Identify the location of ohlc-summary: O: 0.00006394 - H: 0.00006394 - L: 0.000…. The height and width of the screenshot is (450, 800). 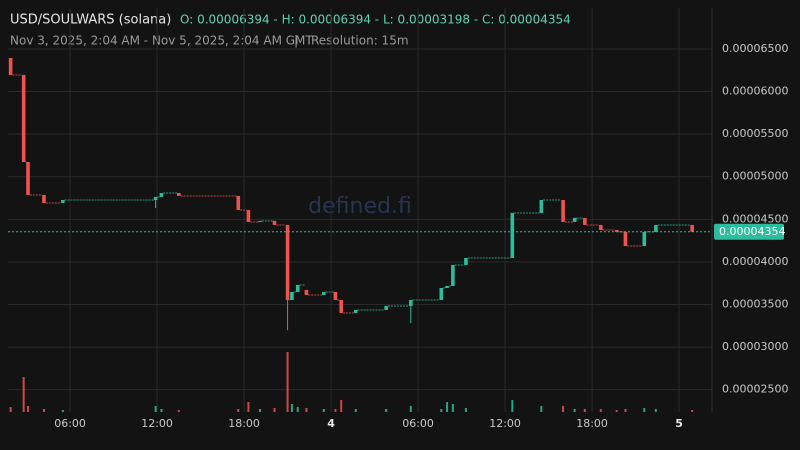
(375, 20).